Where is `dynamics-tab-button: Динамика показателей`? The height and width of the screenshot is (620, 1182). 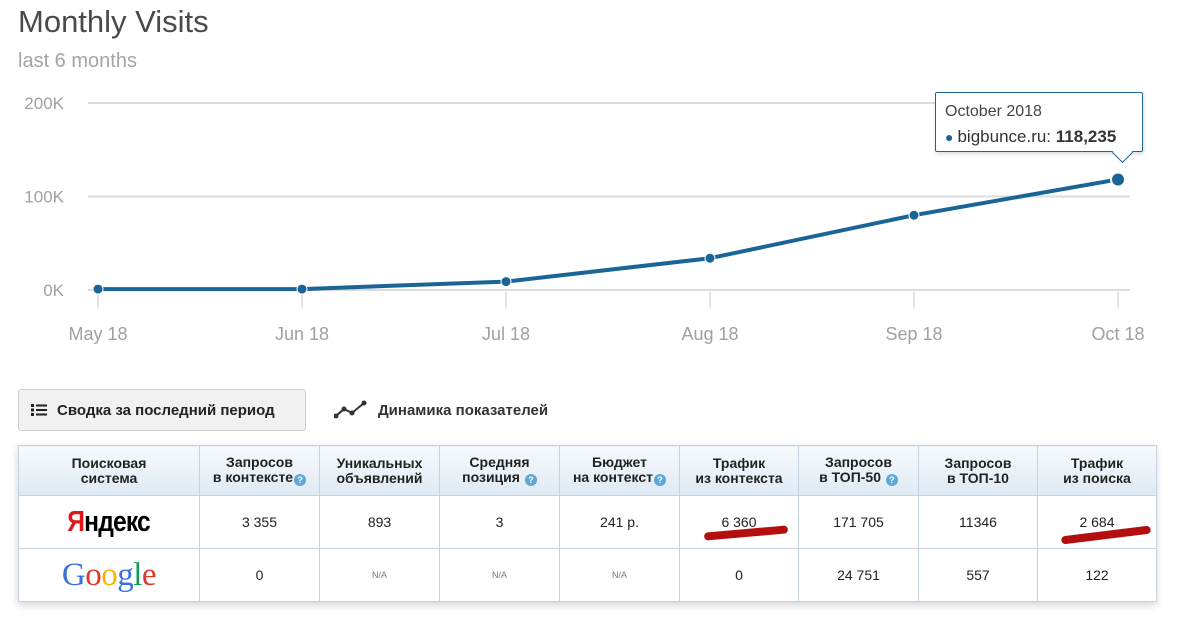 dynamics-tab-button: Динамика показателей is located at coordinates (441, 410).